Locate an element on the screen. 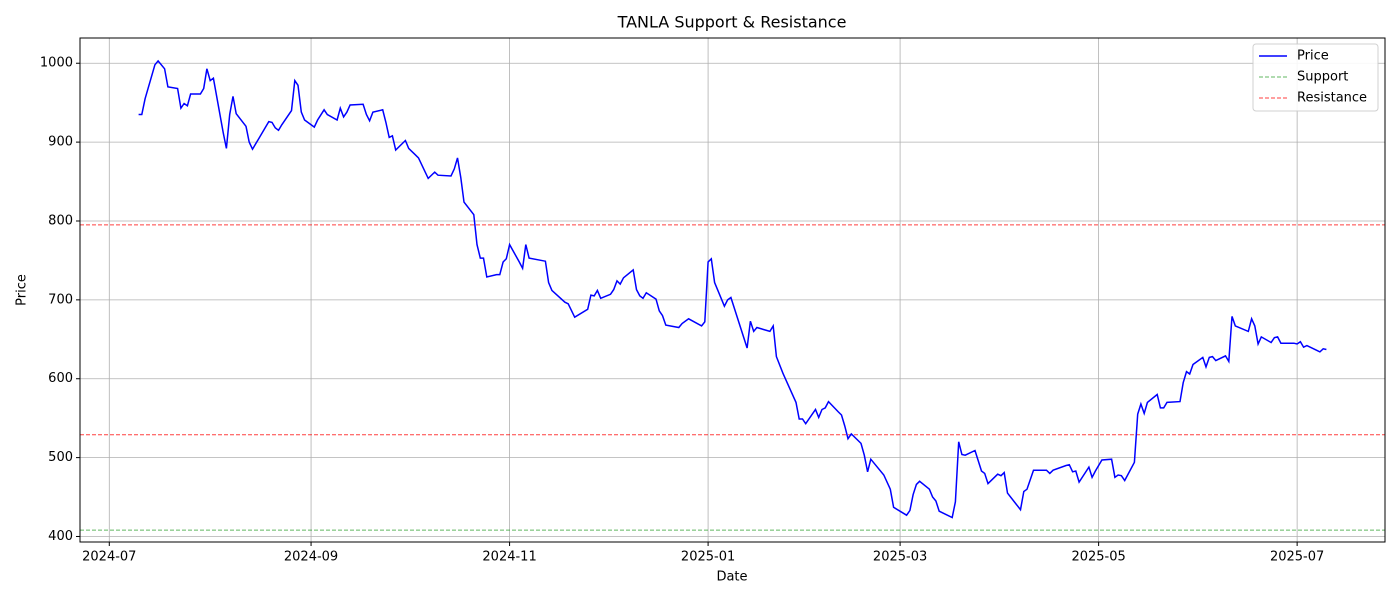  y-axis-label: Price is located at coordinates (22, 290).